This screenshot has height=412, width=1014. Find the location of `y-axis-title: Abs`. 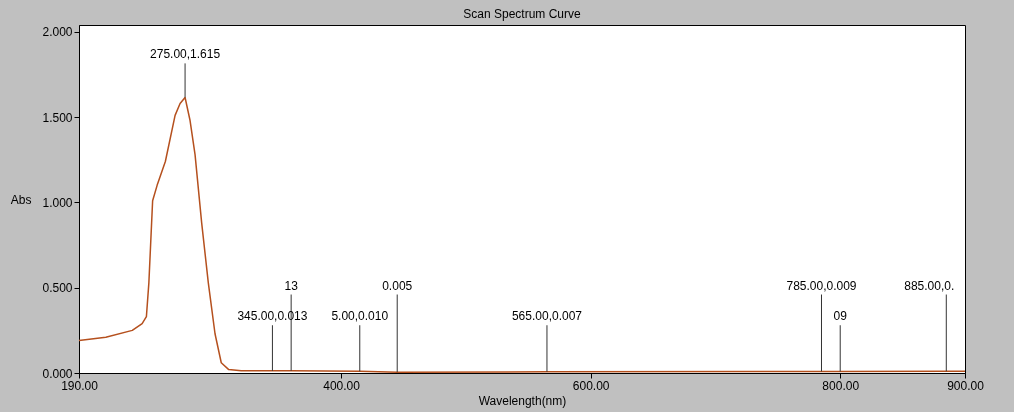

y-axis-title: Abs is located at coordinates (21, 199).